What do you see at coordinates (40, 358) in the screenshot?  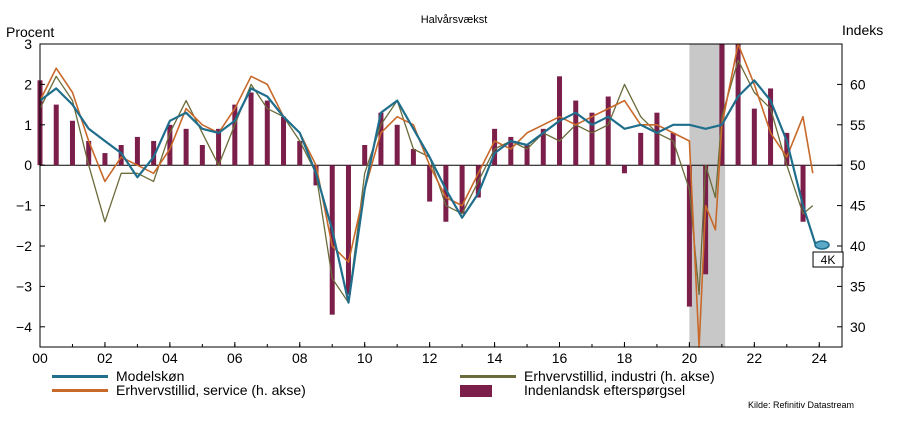 I see `x-tick-label: 00` at bounding box center [40, 358].